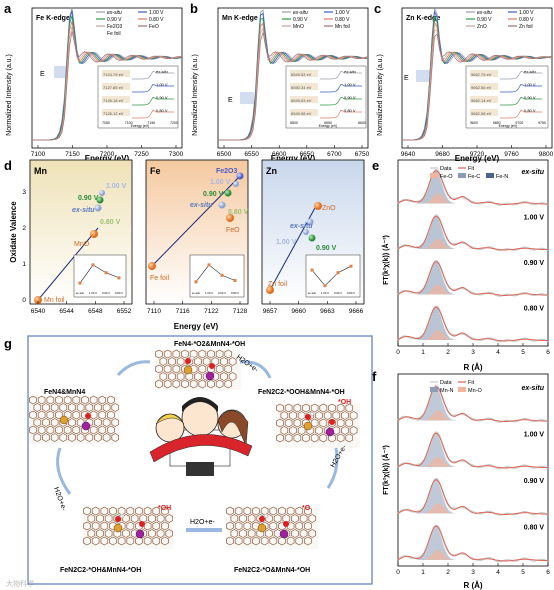 Image resolution: width=554 pixels, height=590 pixels. What do you see at coordinates (301, 392) in the screenshot?
I see `g-label-2: FeN2C2-*OOH&MnN4-*OH` at bounding box center [301, 392].